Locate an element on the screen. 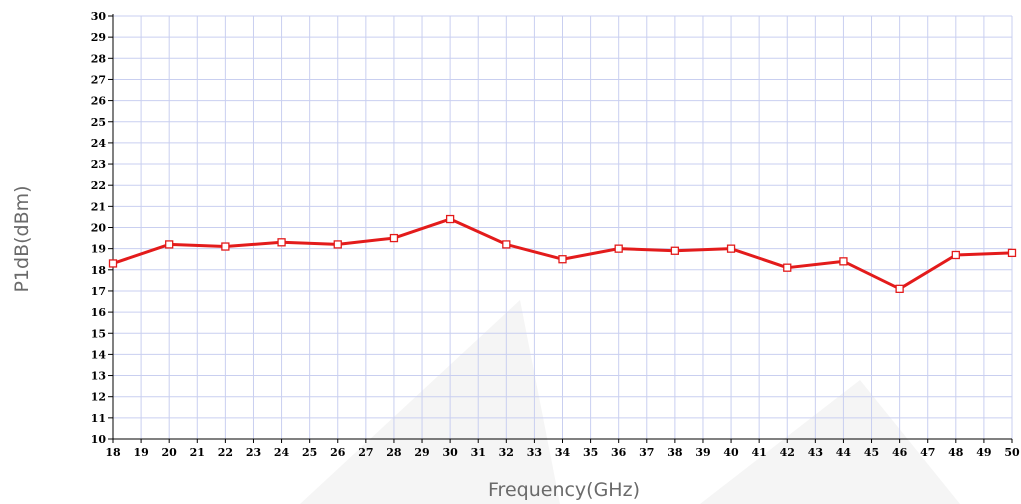  y-tick-label: 13 is located at coordinates (98, 376).